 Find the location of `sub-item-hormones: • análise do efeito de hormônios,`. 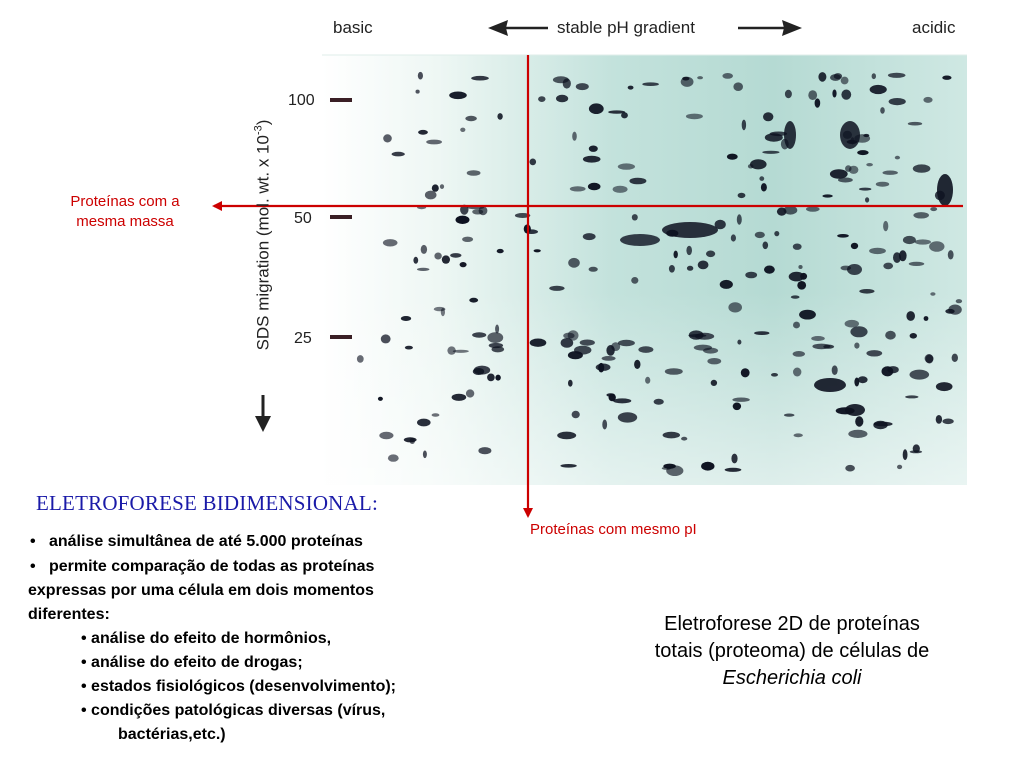

sub-item-hormones: • análise do efeito de hormônios, is located at coordinates (206, 638).